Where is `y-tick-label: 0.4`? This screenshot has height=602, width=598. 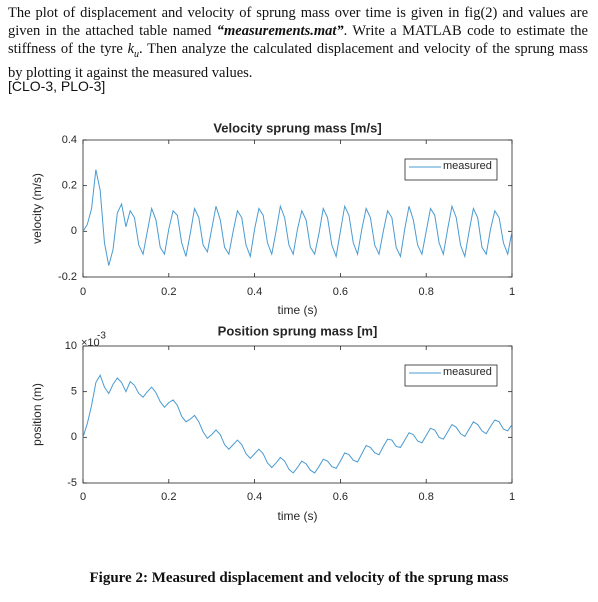 y-tick-label: 0.4 is located at coordinates (69, 140).